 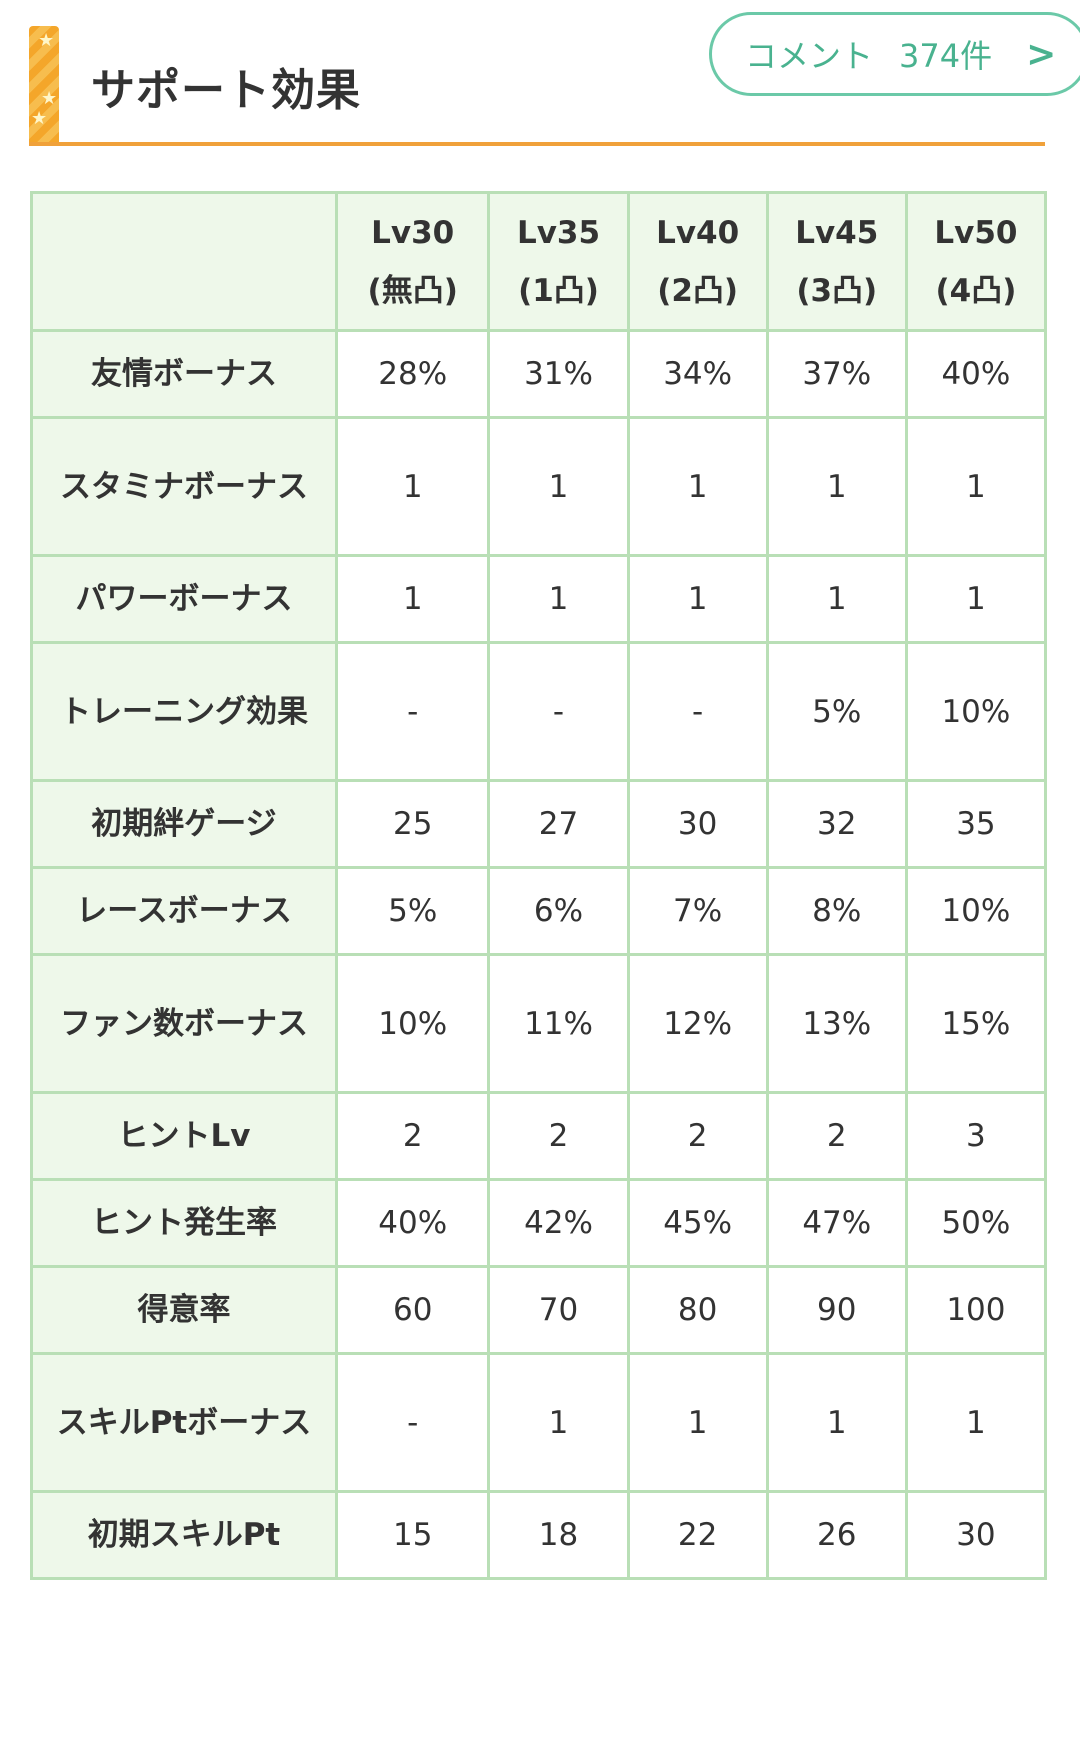 I want to click on value-cell: 80, so click(x=697, y=1310).